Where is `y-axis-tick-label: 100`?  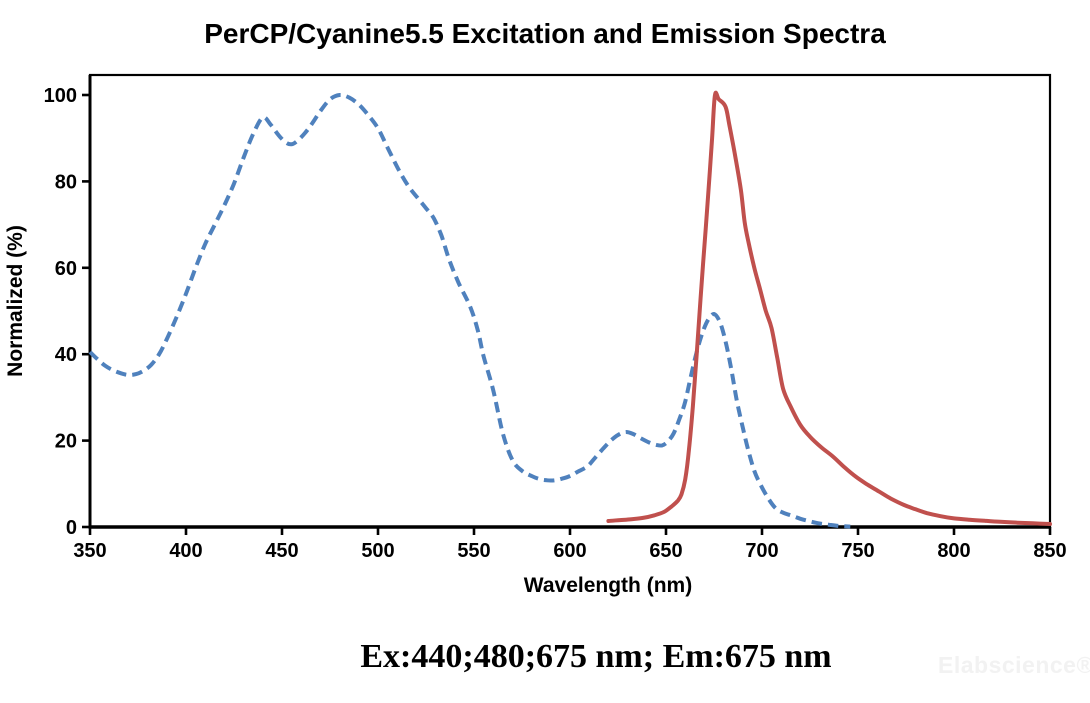 y-axis-tick-label: 100 is located at coordinates (60, 96).